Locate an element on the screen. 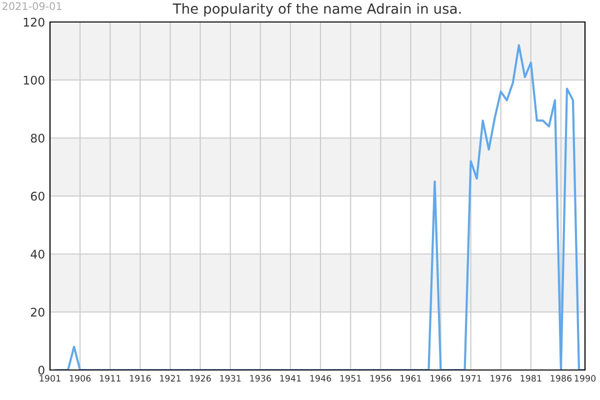  text: 2021-09-01 is located at coordinates (32, 6).